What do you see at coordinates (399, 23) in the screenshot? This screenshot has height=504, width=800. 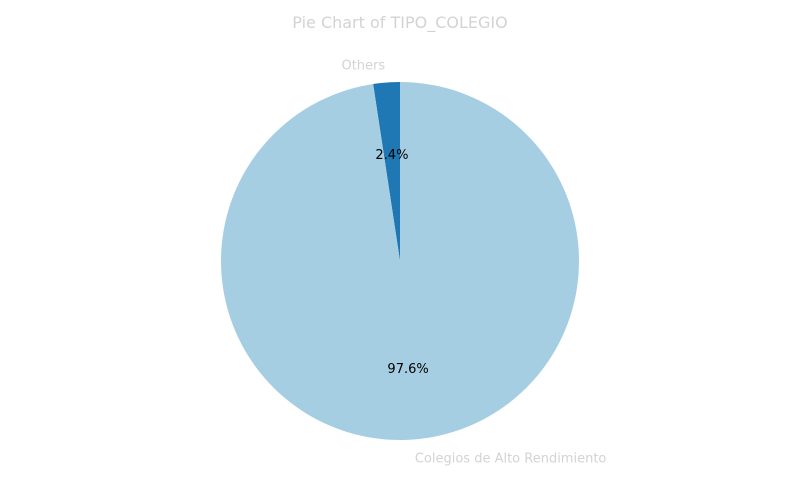 I see `chart-title: Pie Chart of TIPO_COLEGIO` at bounding box center [399, 23].